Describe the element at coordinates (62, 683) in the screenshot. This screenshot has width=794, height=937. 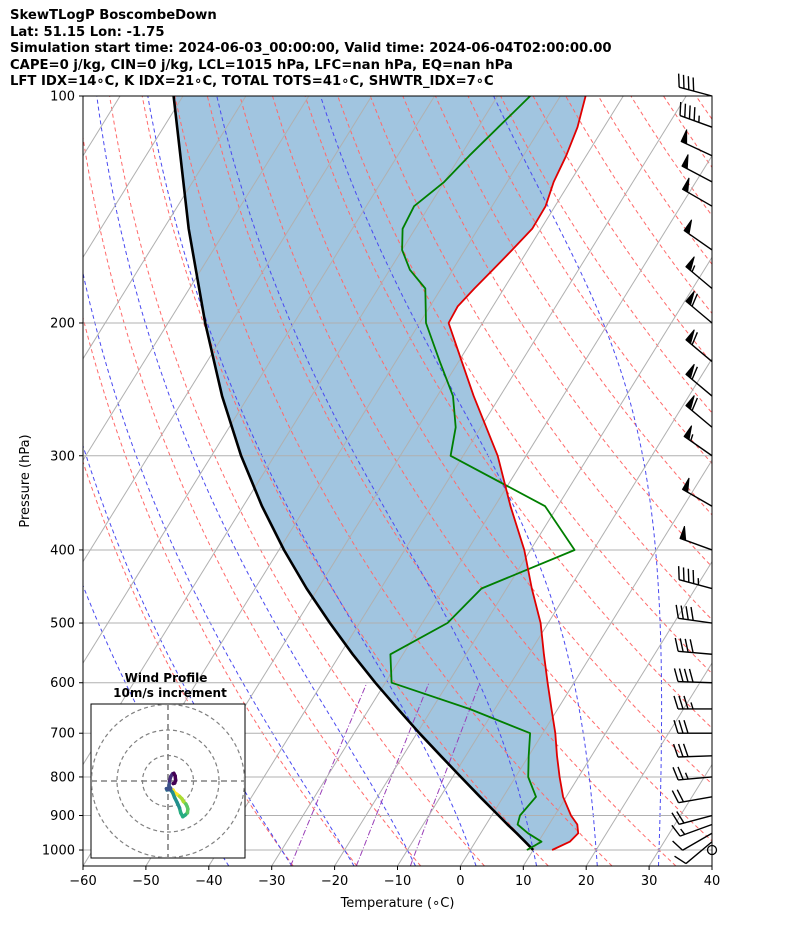
I see `y-tick-label: 600` at that location.